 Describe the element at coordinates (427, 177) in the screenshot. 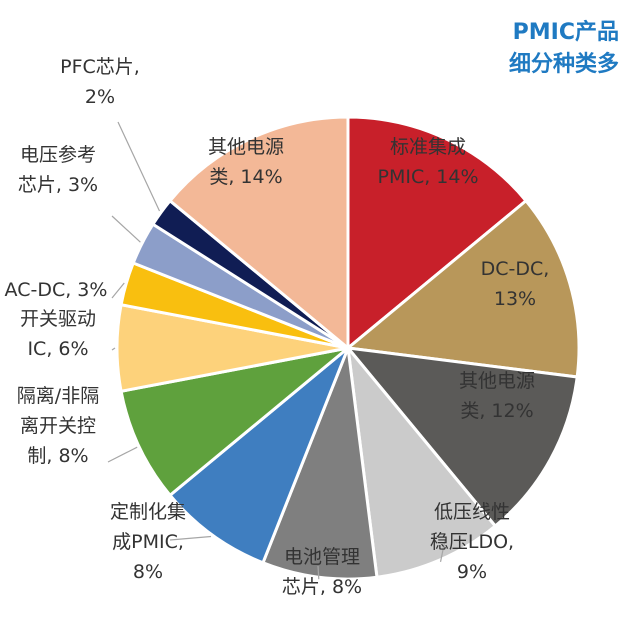

I see `slice-label-1-line-2: PMIC, 14%` at that location.